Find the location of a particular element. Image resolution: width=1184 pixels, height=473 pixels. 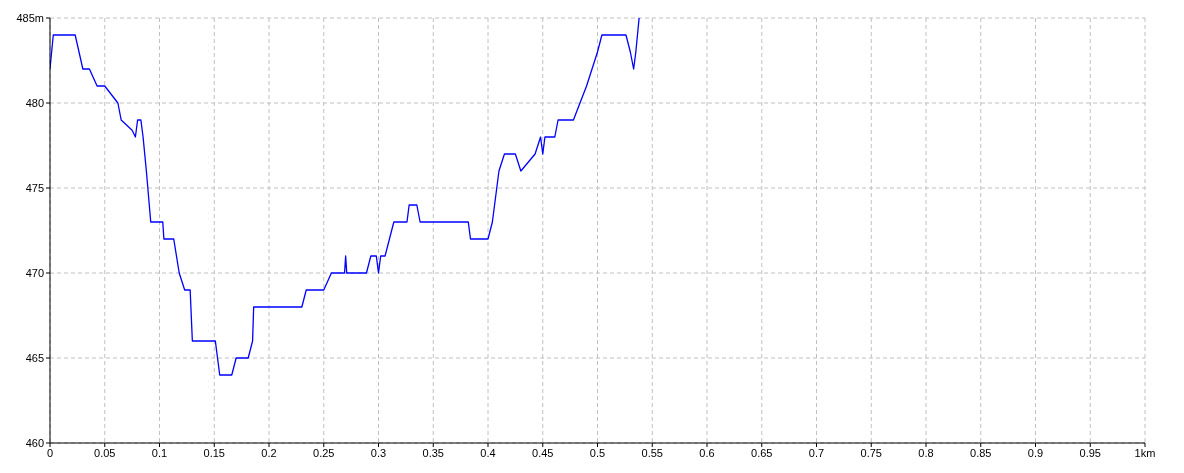

x-tick-label: 0.05 is located at coordinates (105, 452).